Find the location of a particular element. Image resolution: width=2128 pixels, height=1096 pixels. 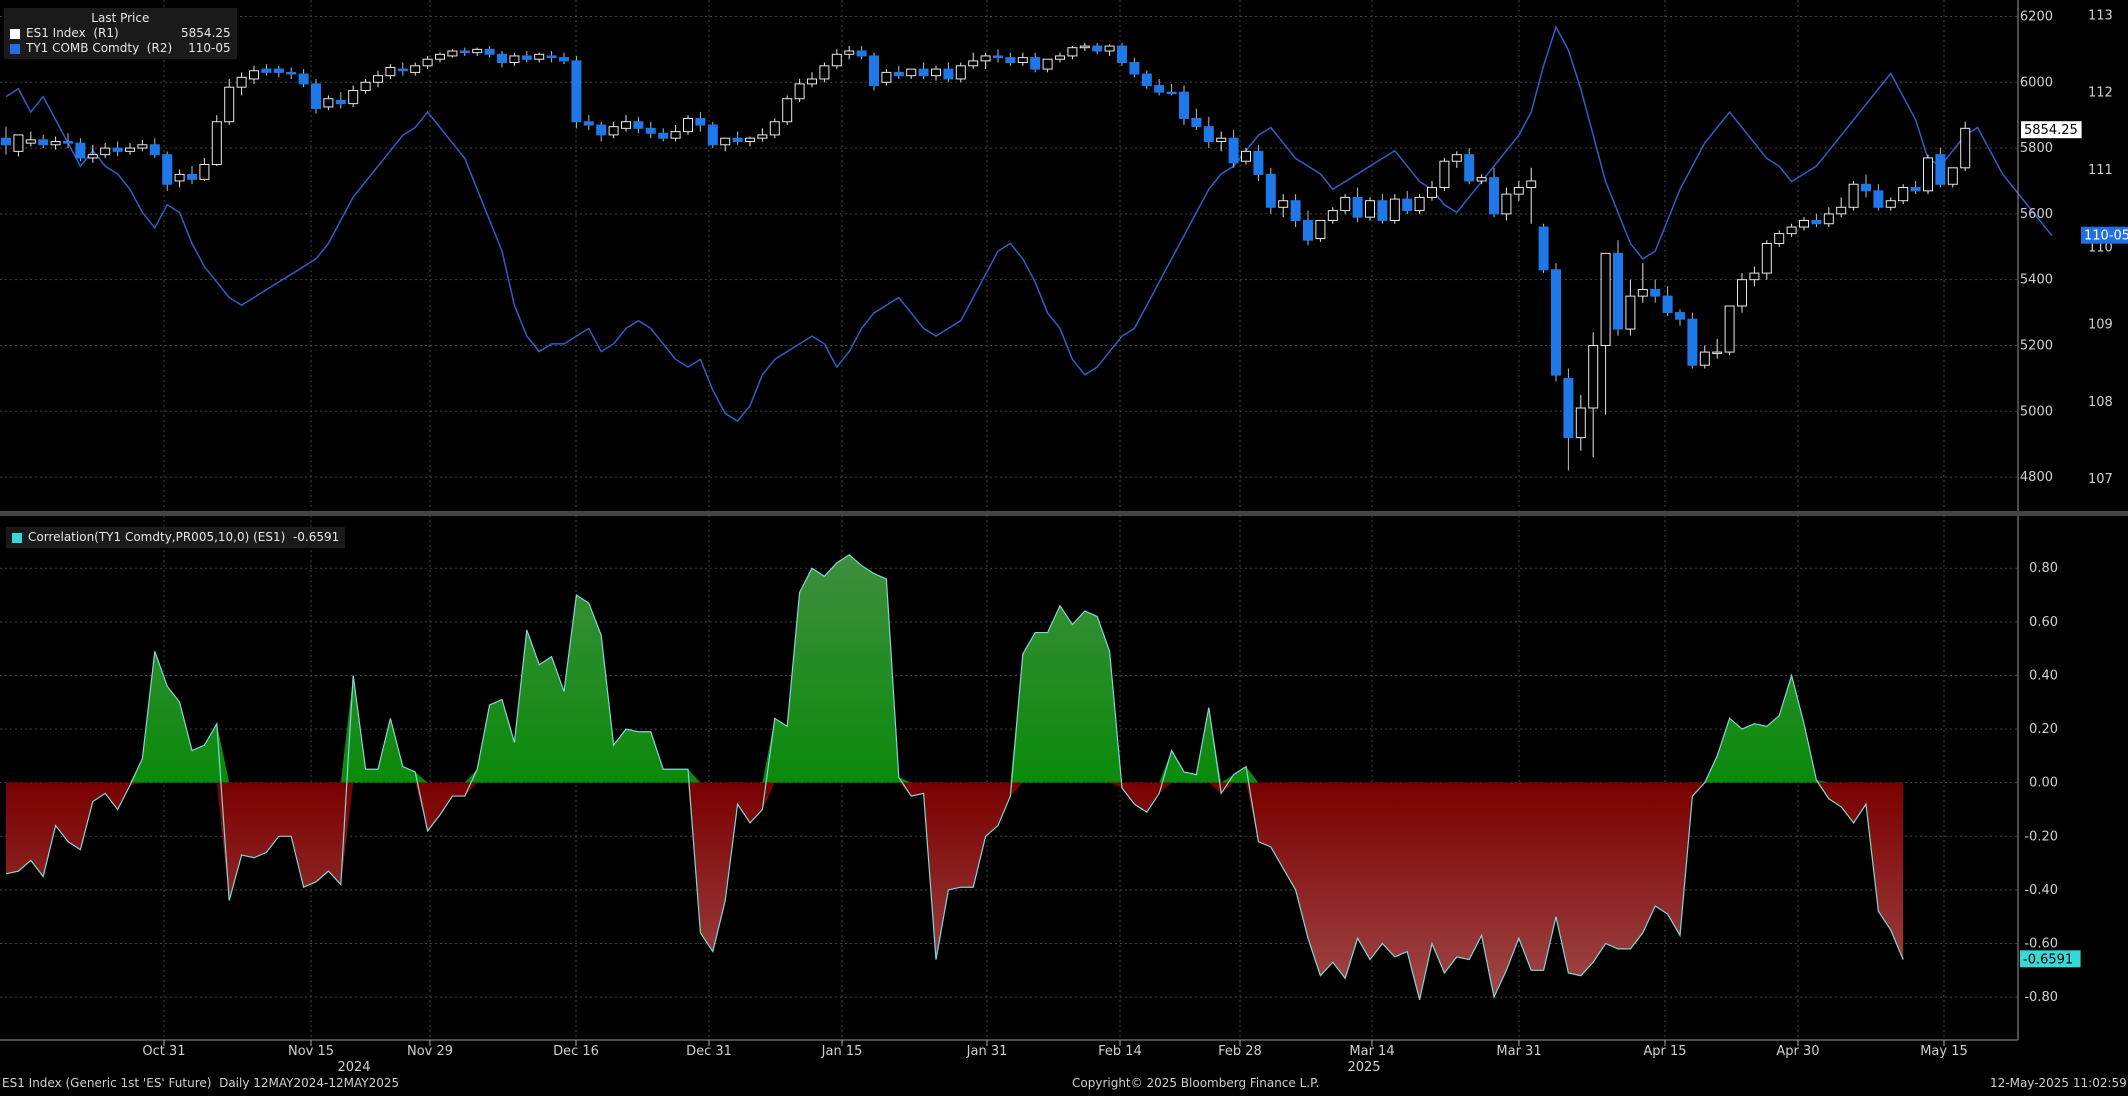

correlation-y-tick-label: 0.80 is located at coordinates (2043, 568).